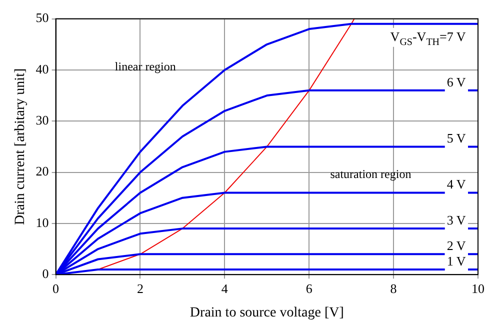 Image resolution: width=500 pixels, height=333 pixels. What do you see at coordinates (309, 288) in the screenshot?
I see `x-tick-label: 6` at bounding box center [309, 288].